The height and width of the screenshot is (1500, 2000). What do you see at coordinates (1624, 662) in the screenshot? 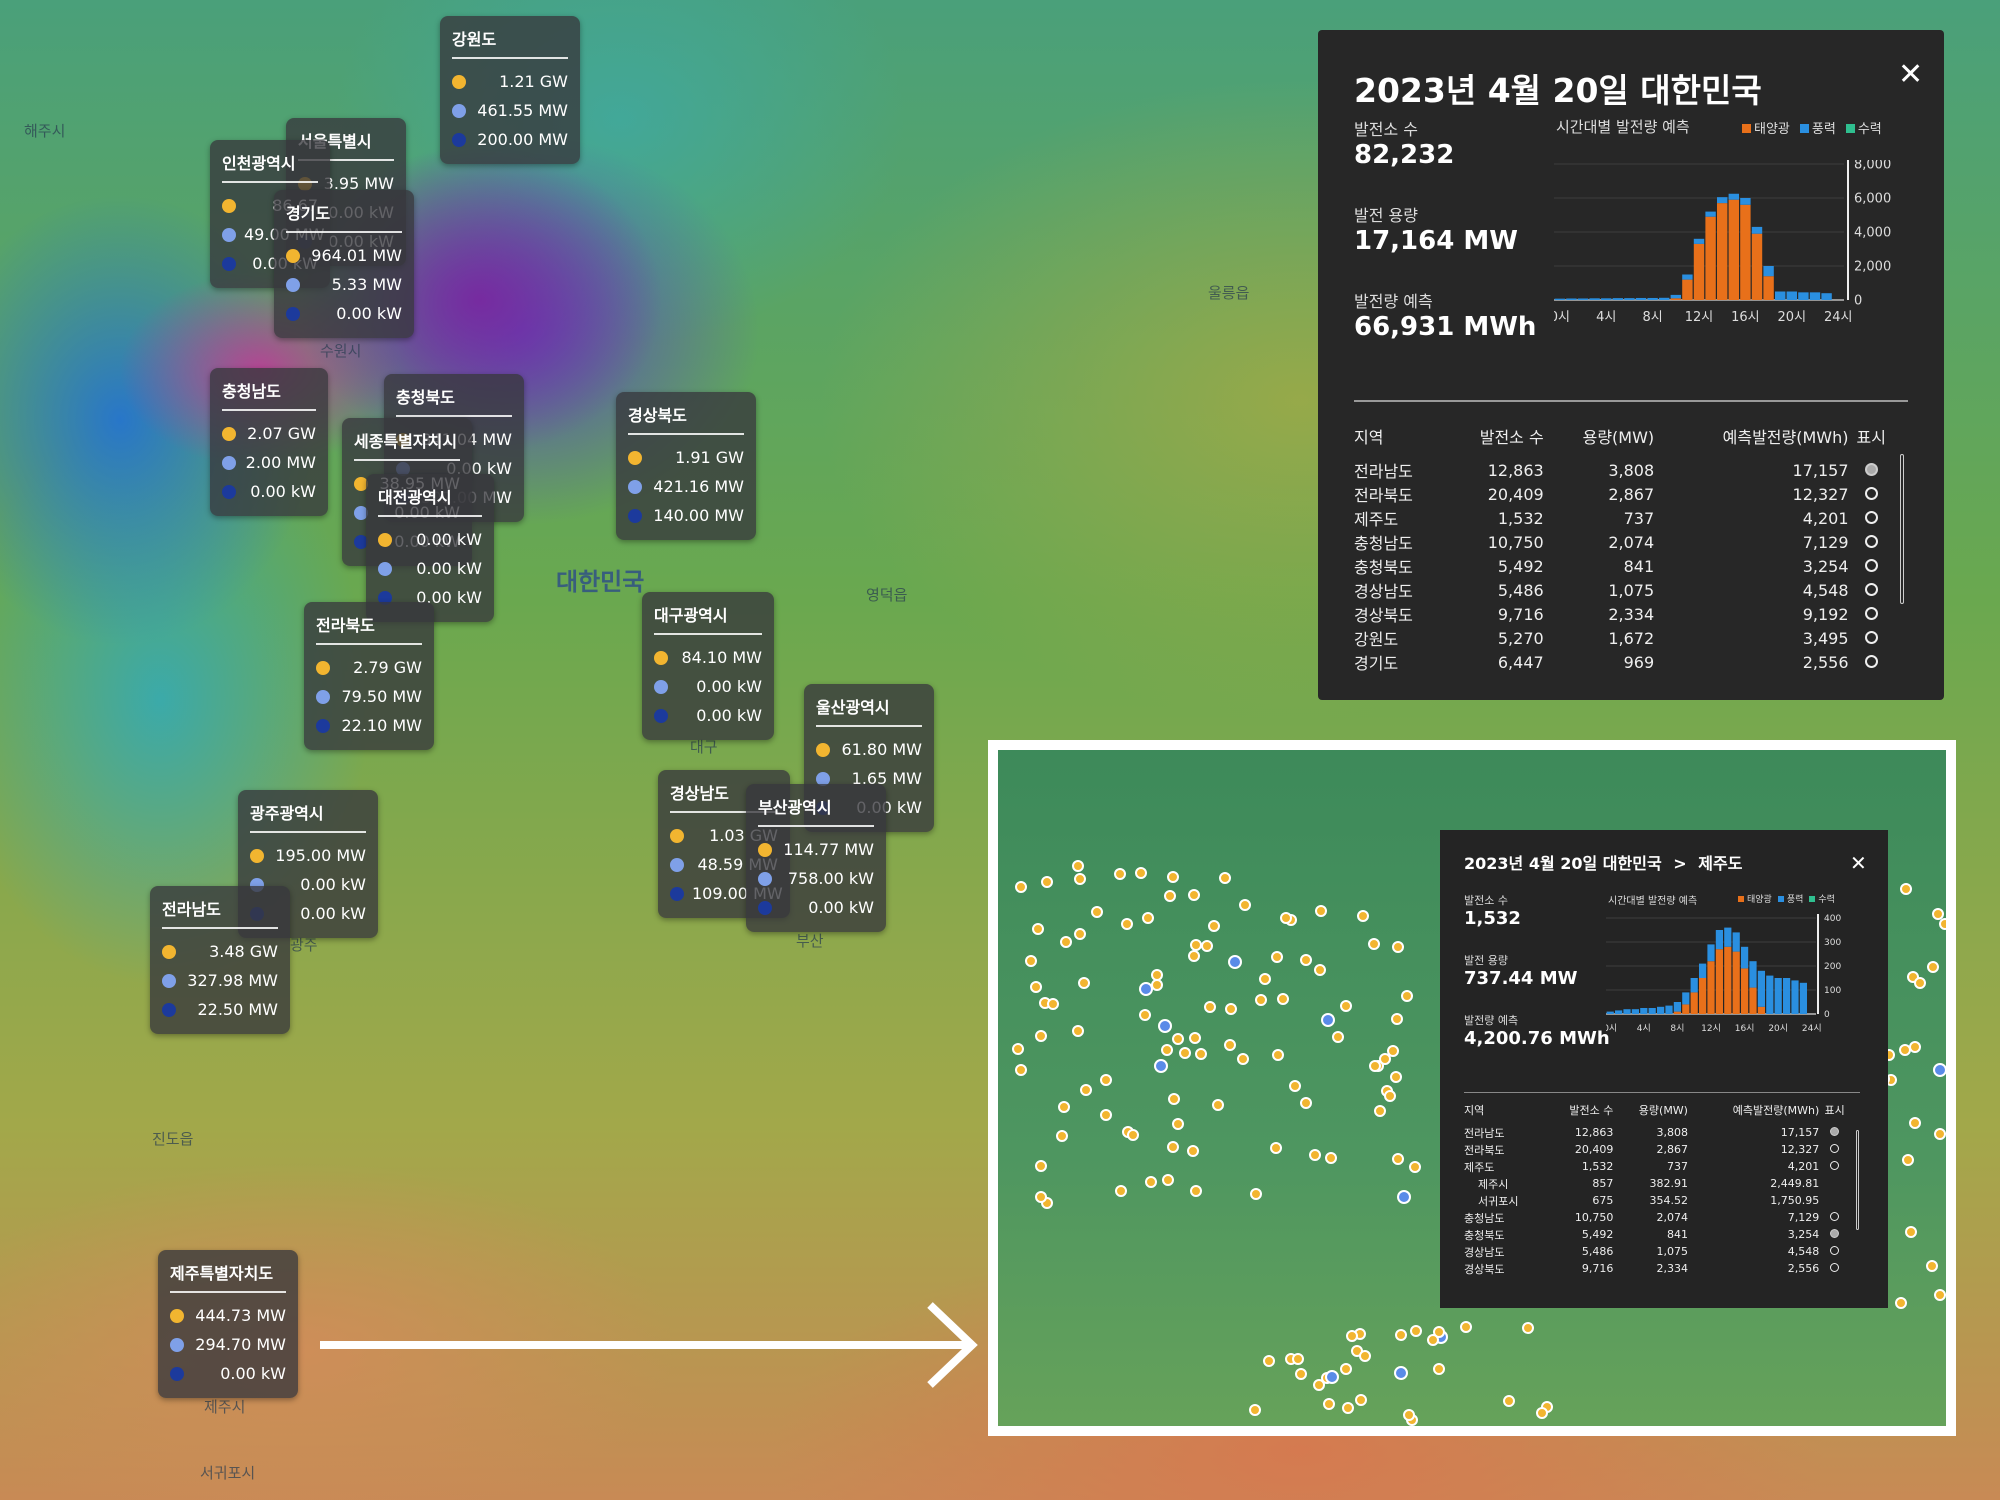
I see `table-row: 경기도 6,447 969 2,556` at bounding box center [1624, 662].